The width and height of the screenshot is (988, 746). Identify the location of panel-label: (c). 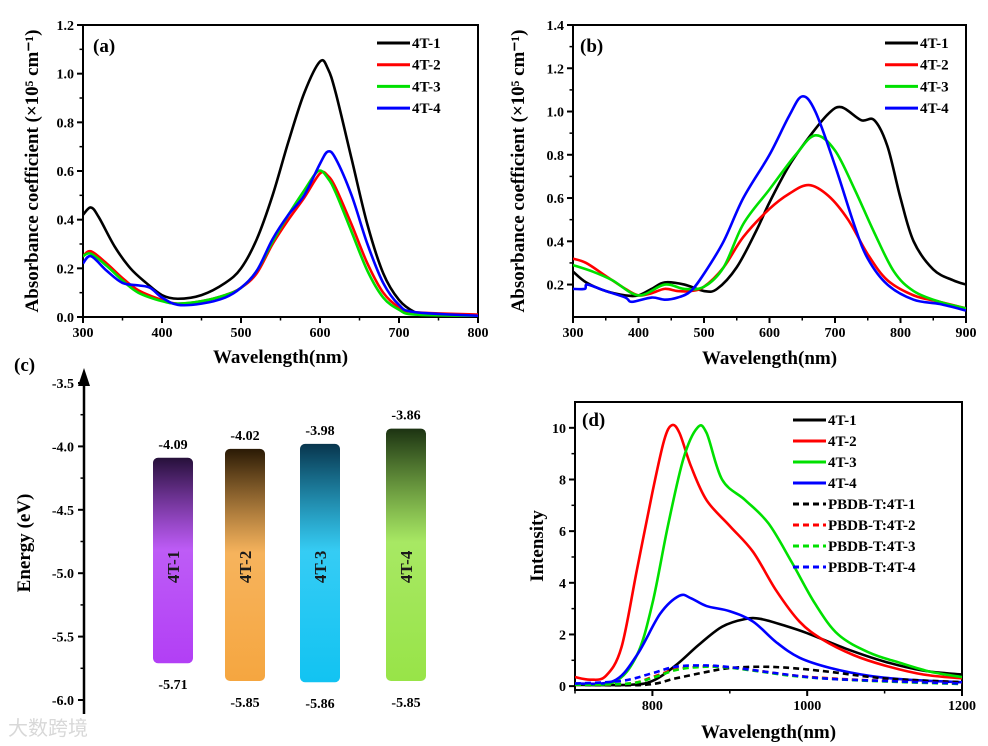
(24, 365).